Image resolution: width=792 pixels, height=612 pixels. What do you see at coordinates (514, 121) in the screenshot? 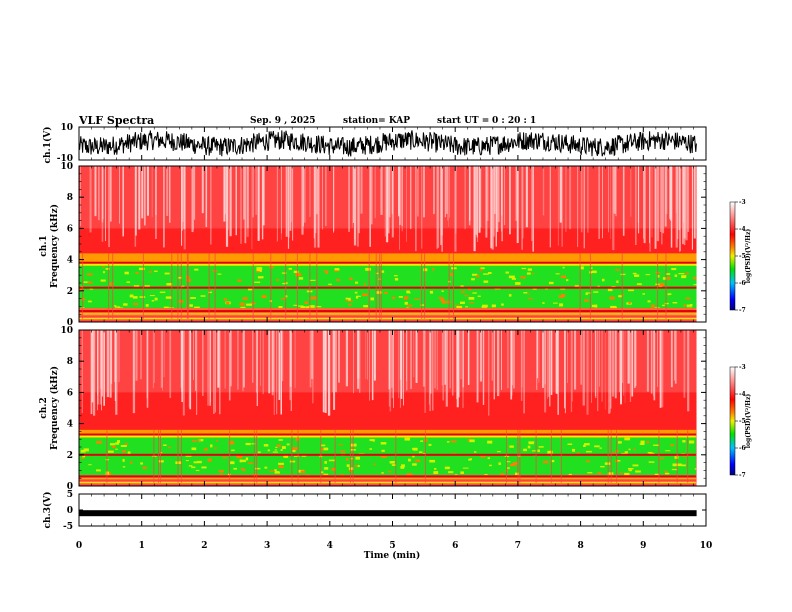
I see `start-ut-value: 0 : 20 : 1` at bounding box center [514, 121].